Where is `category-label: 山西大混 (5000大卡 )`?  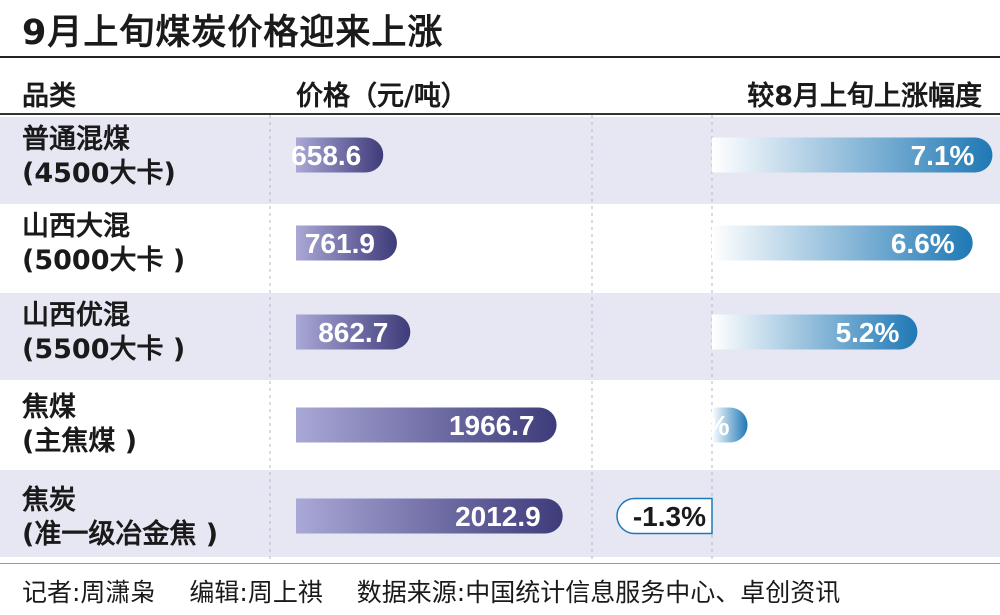 category-label: 山西大混 (5000大卡 ) is located at coordinates (104, 243).